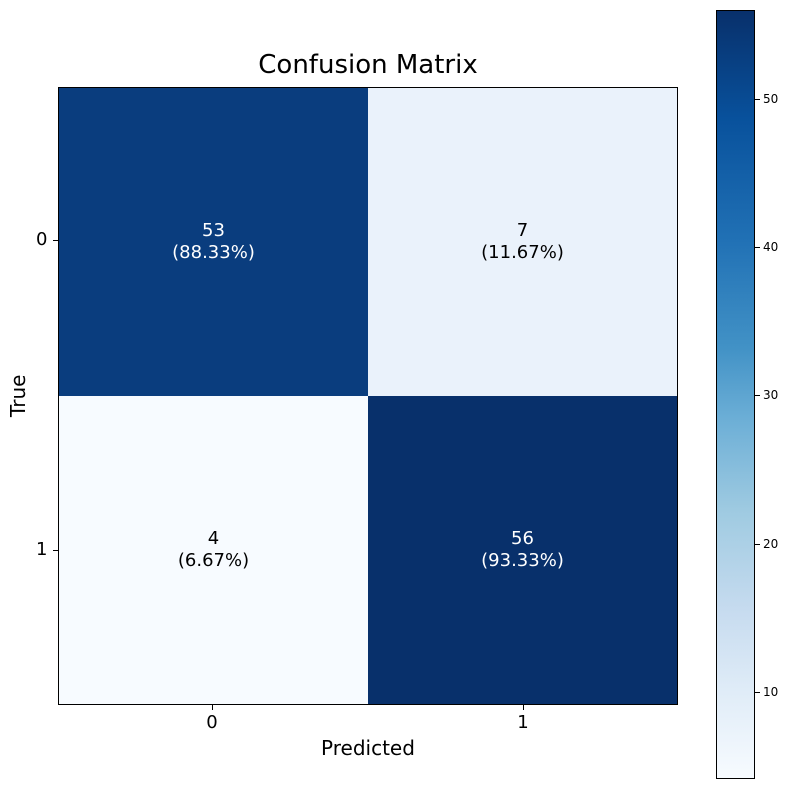  I want to click on cell-count: 7, so click(522, 230).